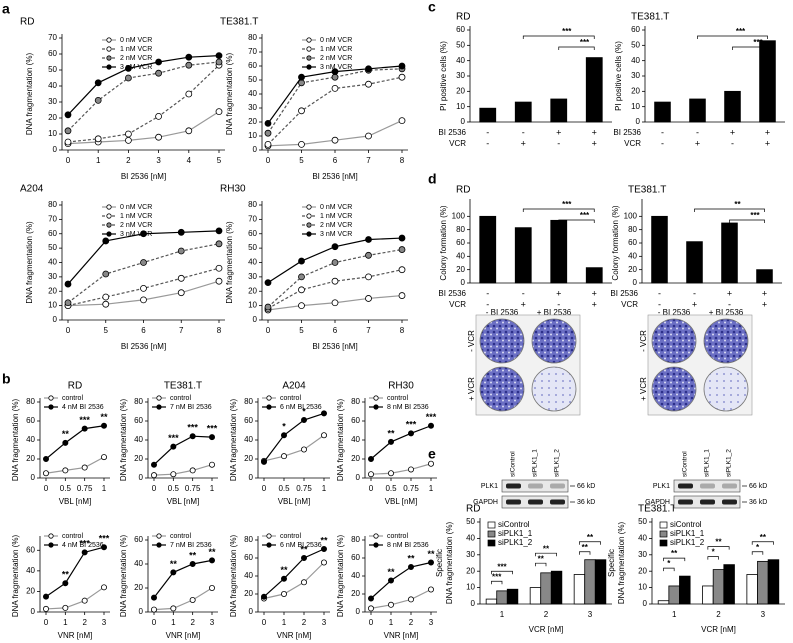  Describe the element at coordinates (264, 488) in the screenshot. I see `x-tick-label: 0` at that location.